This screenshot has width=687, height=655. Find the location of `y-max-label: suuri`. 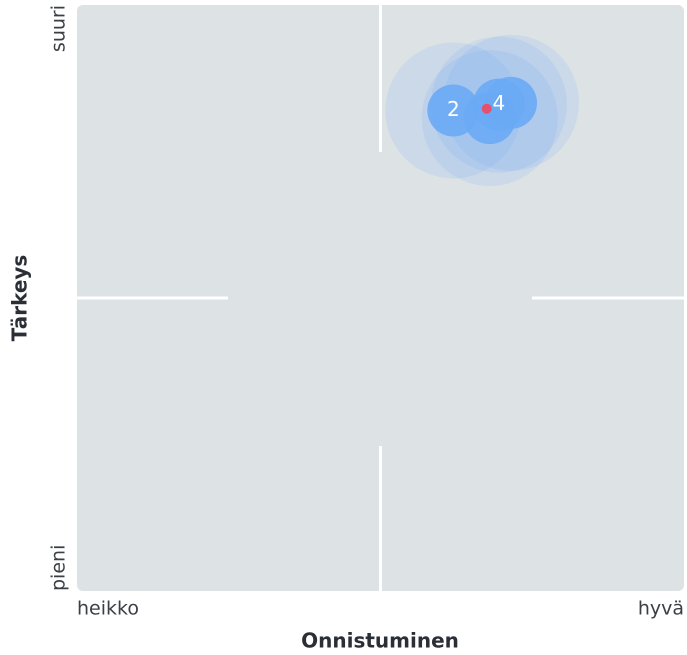

y-max-label: suuri is located at coordinates (59, 28).